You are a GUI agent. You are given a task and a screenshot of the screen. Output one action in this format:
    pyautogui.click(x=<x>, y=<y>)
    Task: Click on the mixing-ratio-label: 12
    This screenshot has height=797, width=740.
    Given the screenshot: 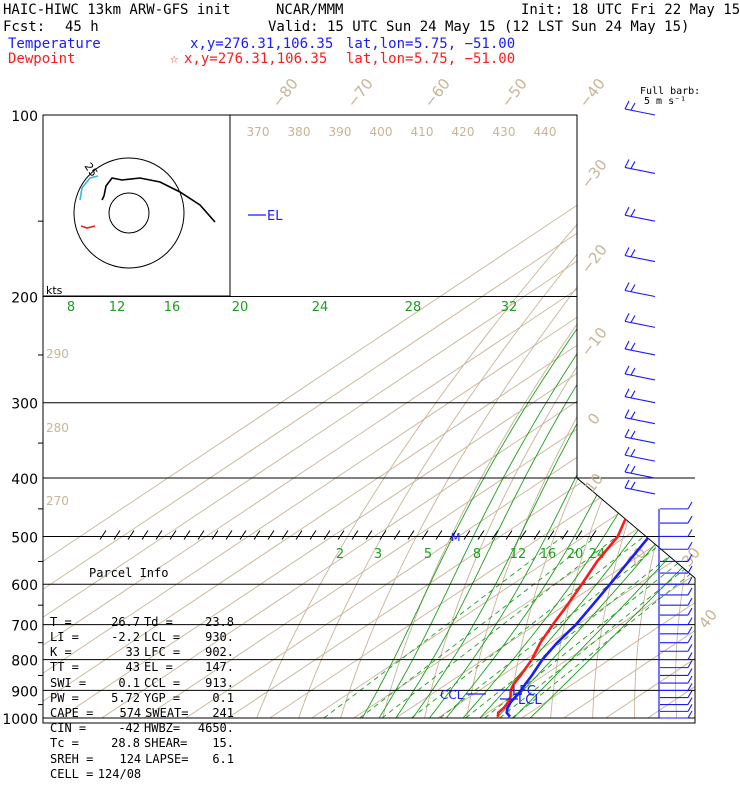 What is the action you would take?
    pyautogui.click(x=518, y=554)
    